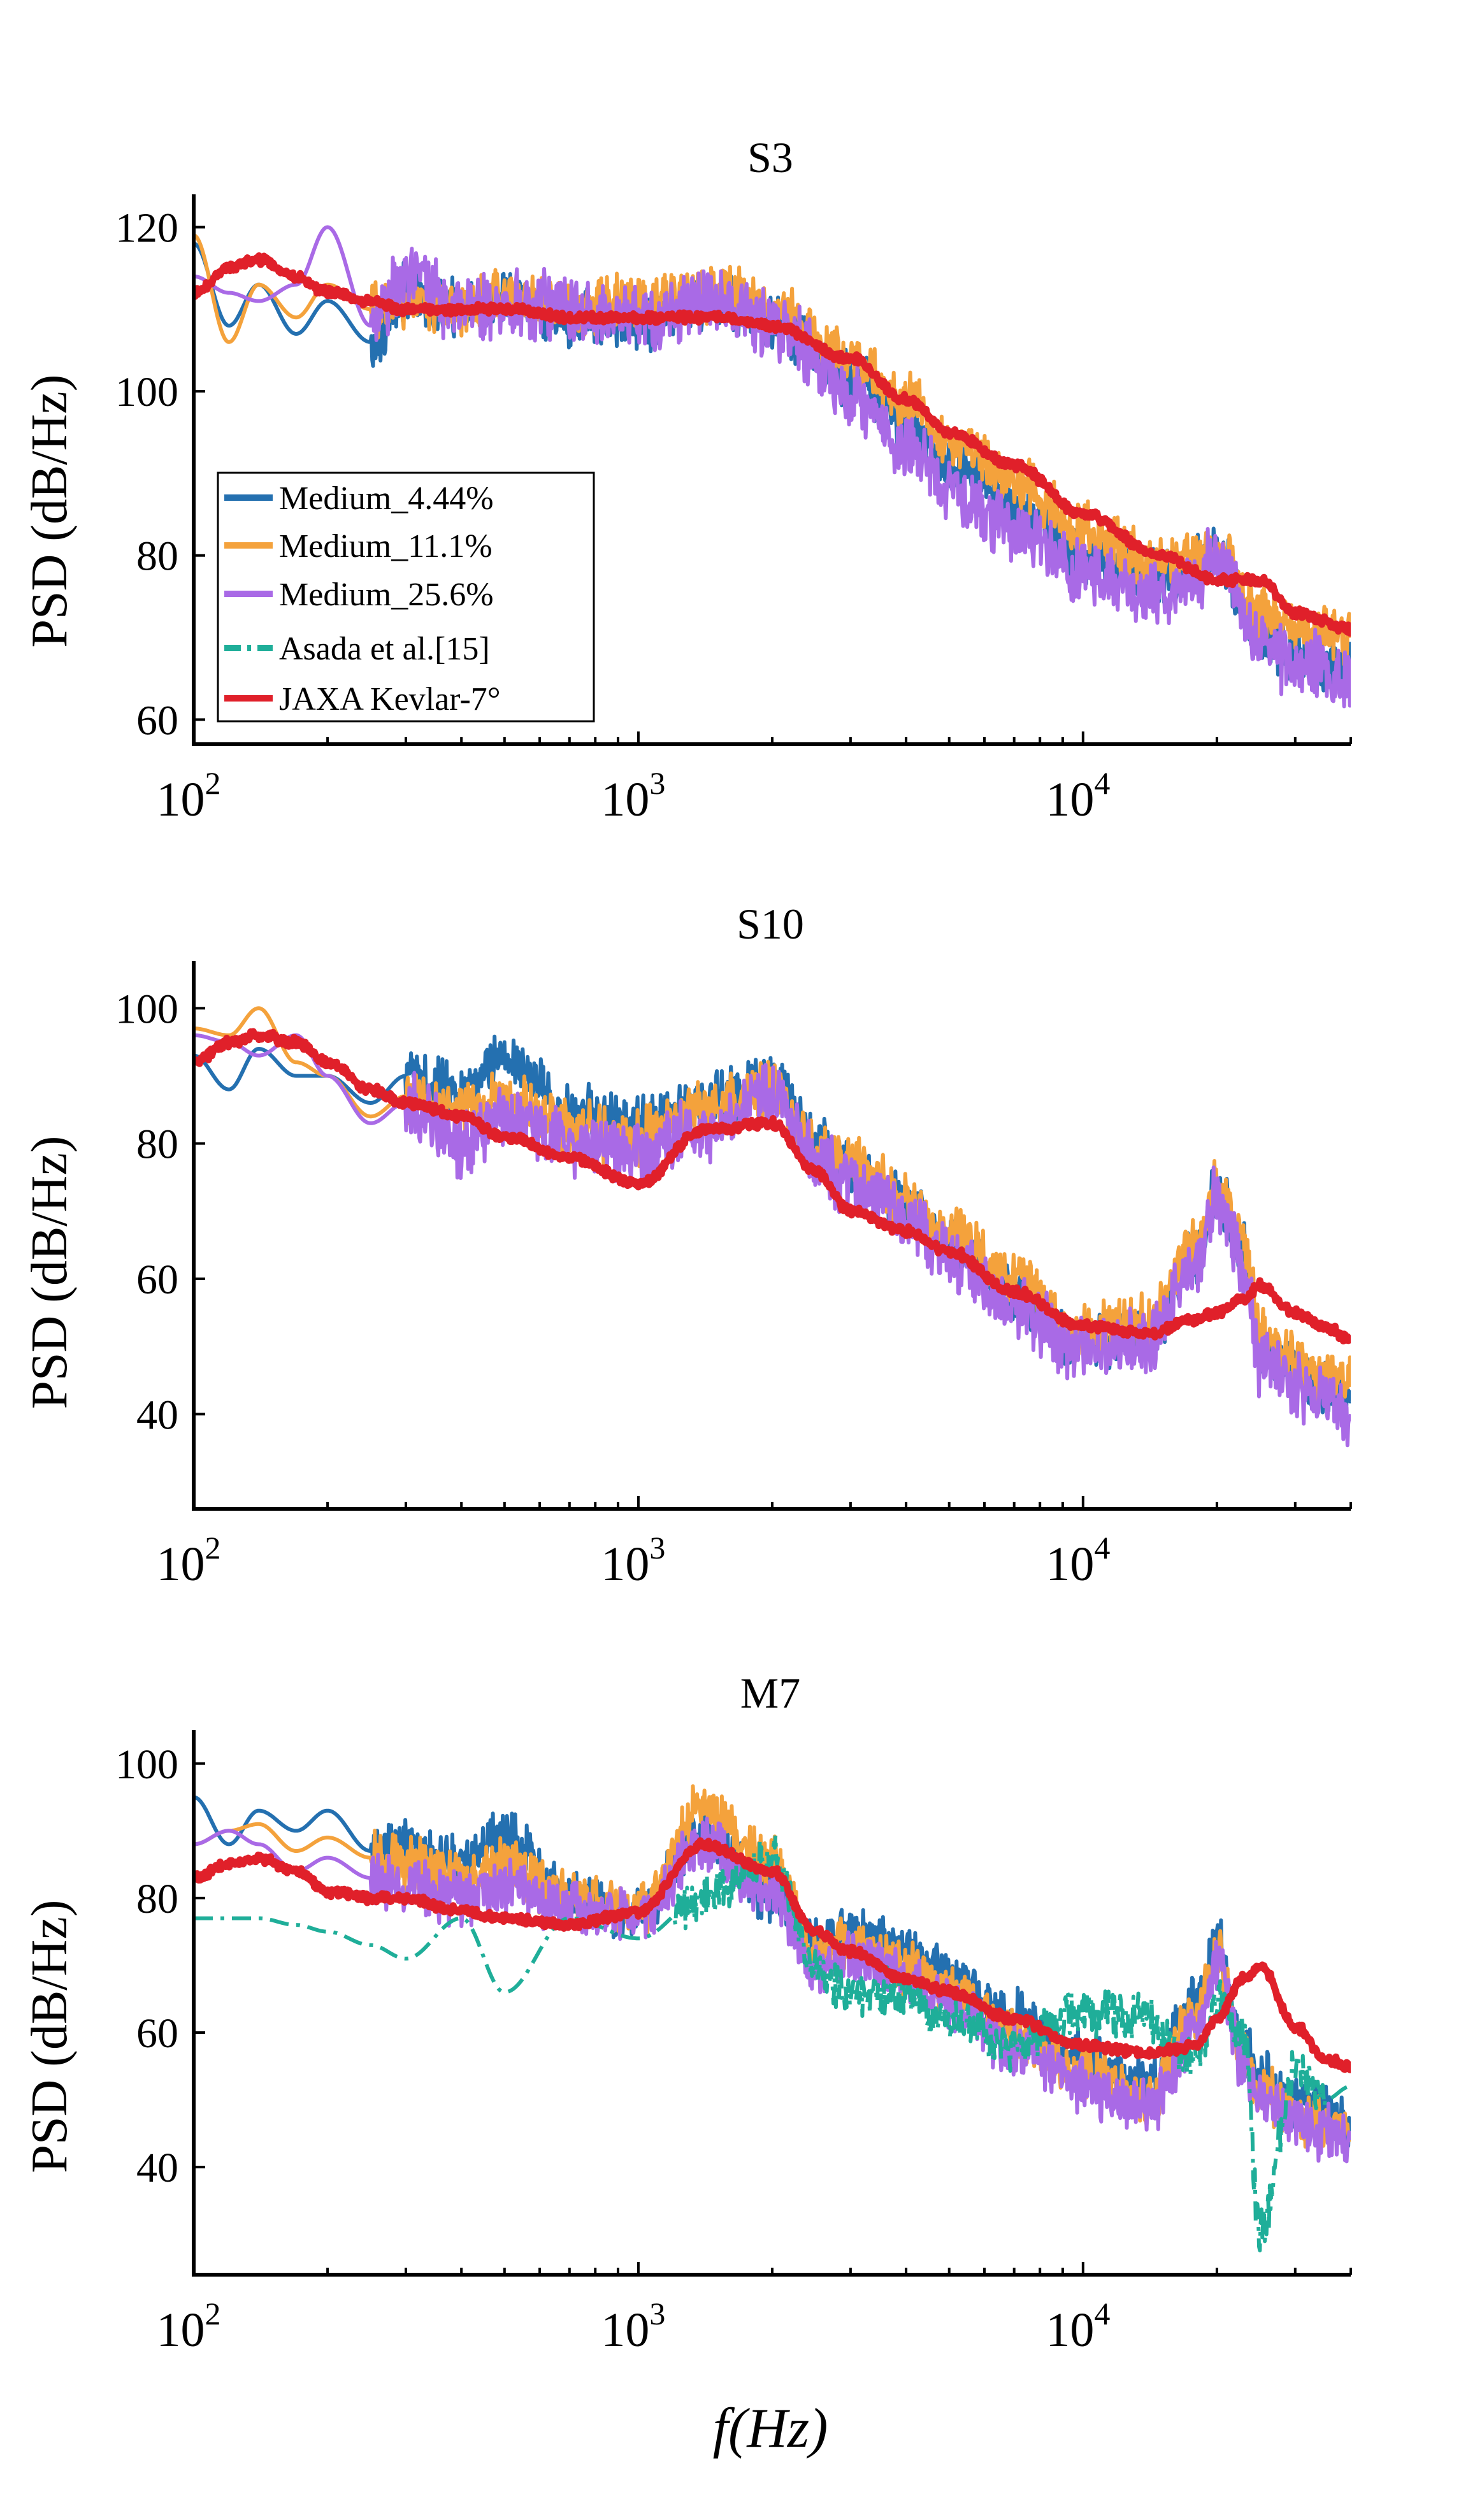 This screenshot has width=1468, height=2520. Describe the element at coordinates (390, 699) in the screenshot. I see `legend-label-jaxa-kevlar: JAXA Kevlar-7°` at that location.